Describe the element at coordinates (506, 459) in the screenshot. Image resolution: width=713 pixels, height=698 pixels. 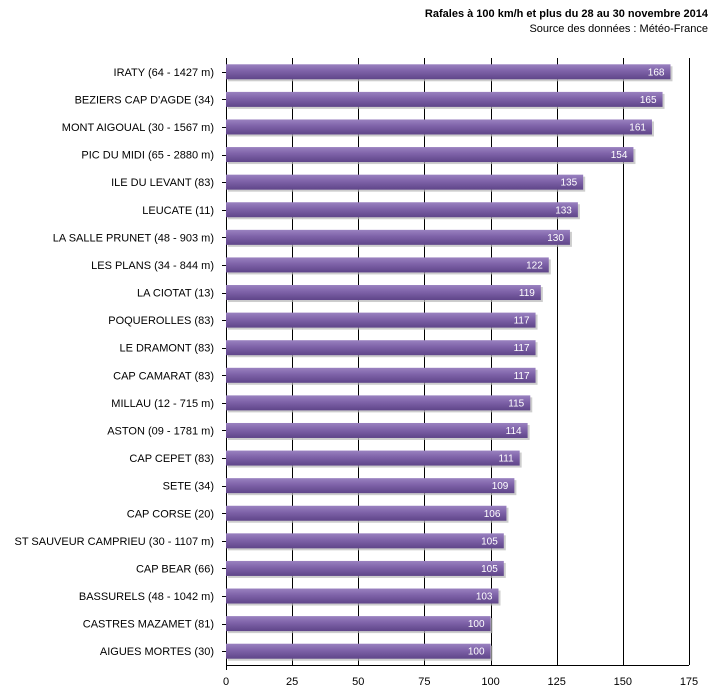
I see `bar-value-label: 111` at that location.